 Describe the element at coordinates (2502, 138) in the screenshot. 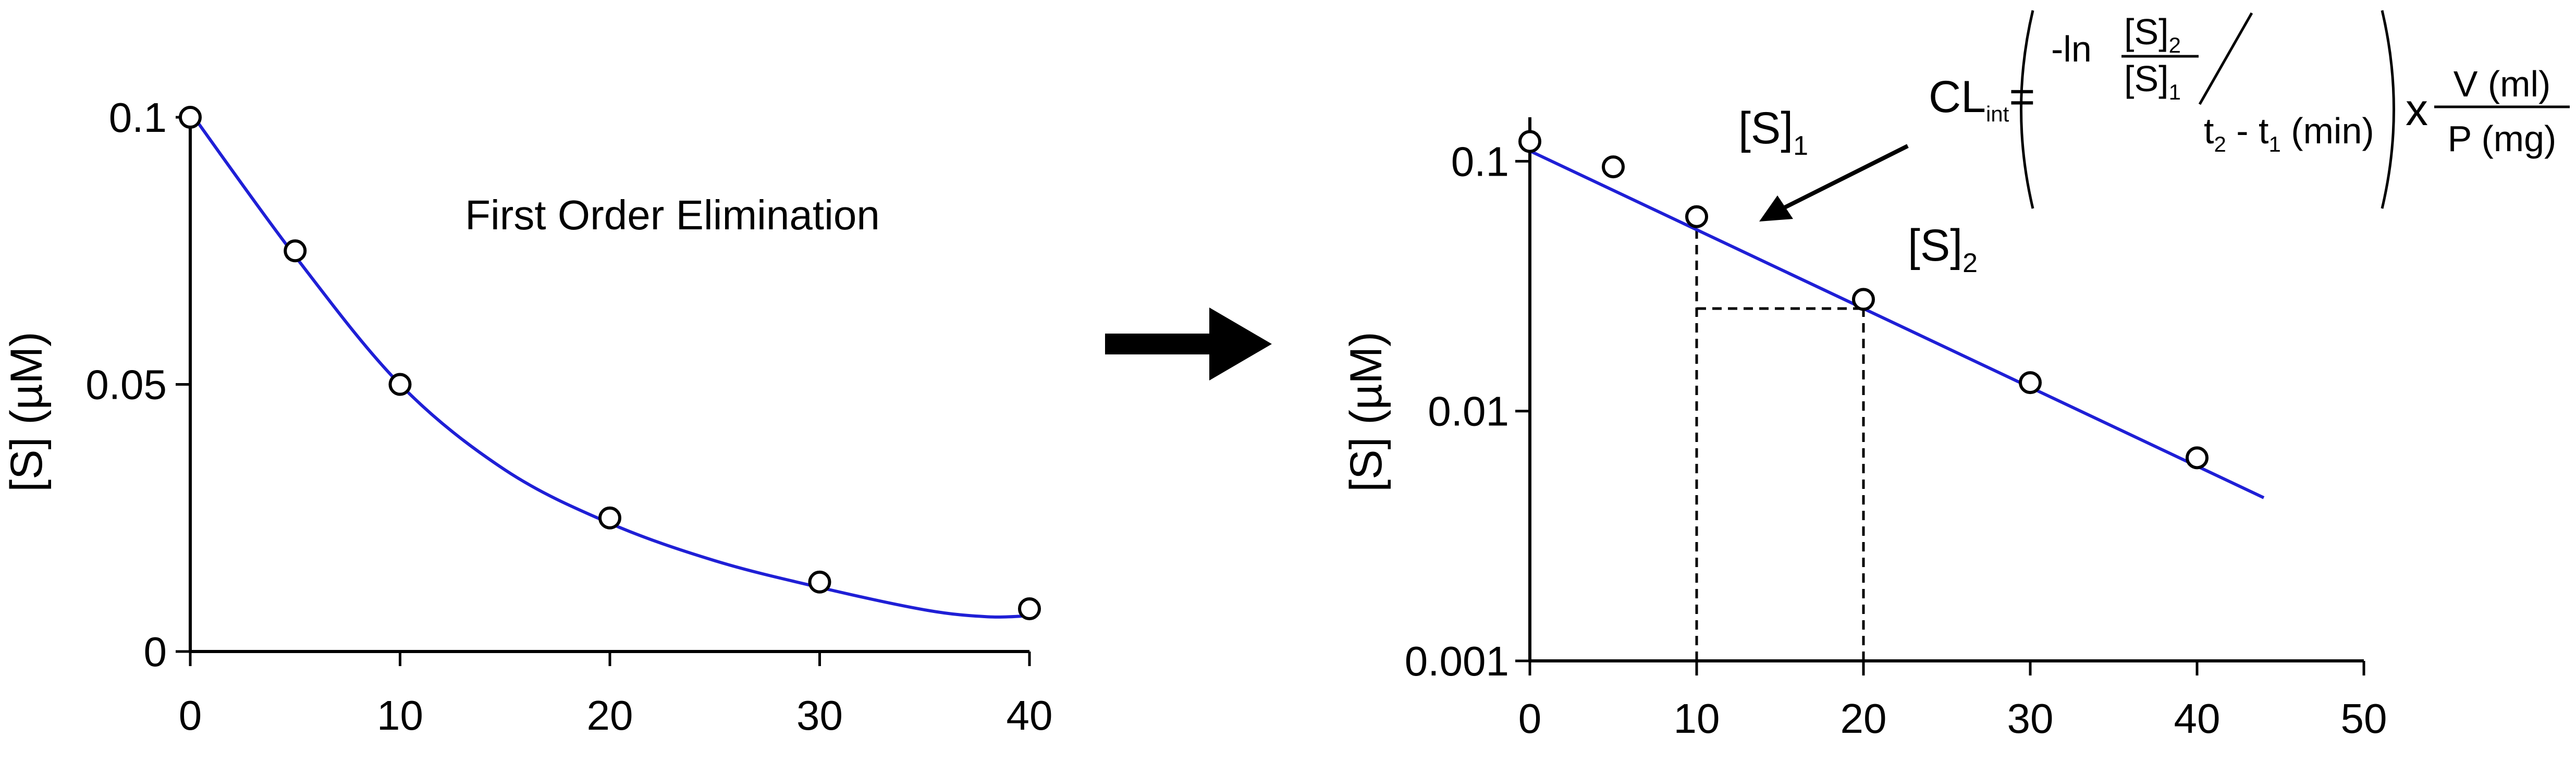

I see `protein-label: P (mg)` at that location.